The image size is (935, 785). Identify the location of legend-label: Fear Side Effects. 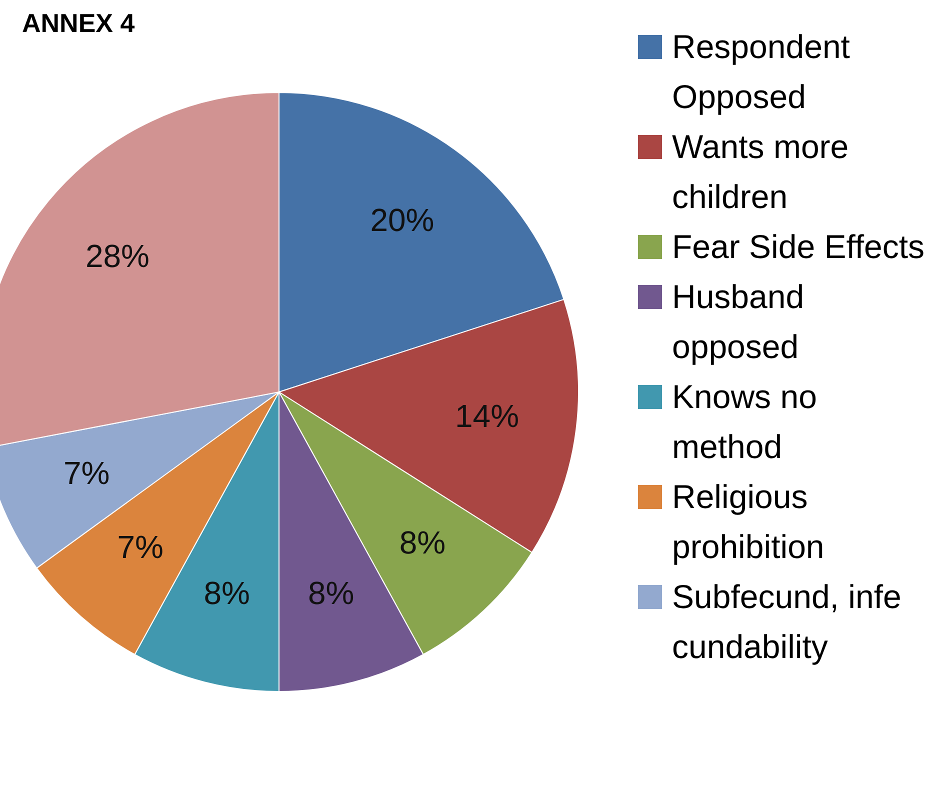
(798, 247).